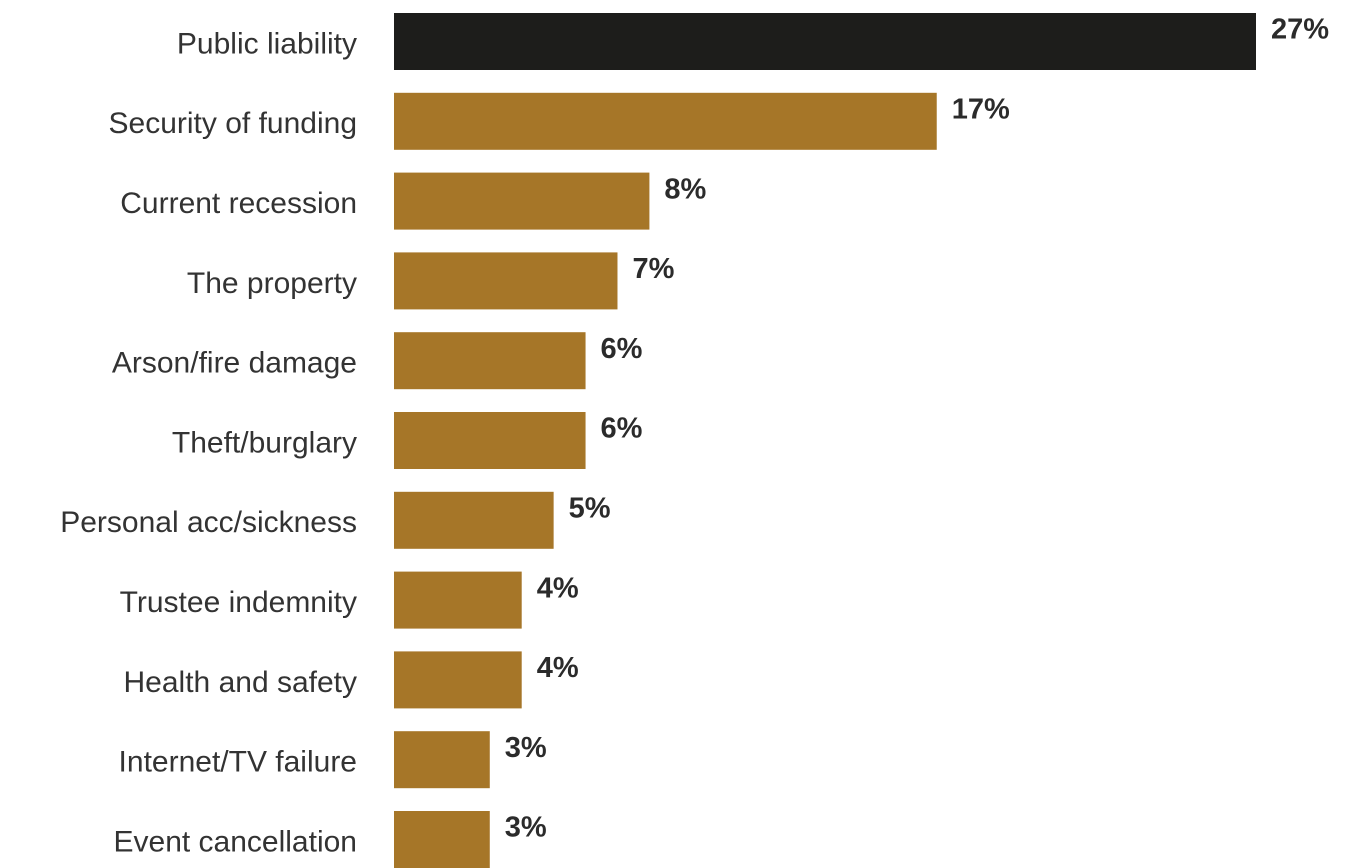 The image size is (1351, 868). Describe the element at coordinates (234, 363) in the screenshot. I see `category-label: Arson/fire damage` at that location.